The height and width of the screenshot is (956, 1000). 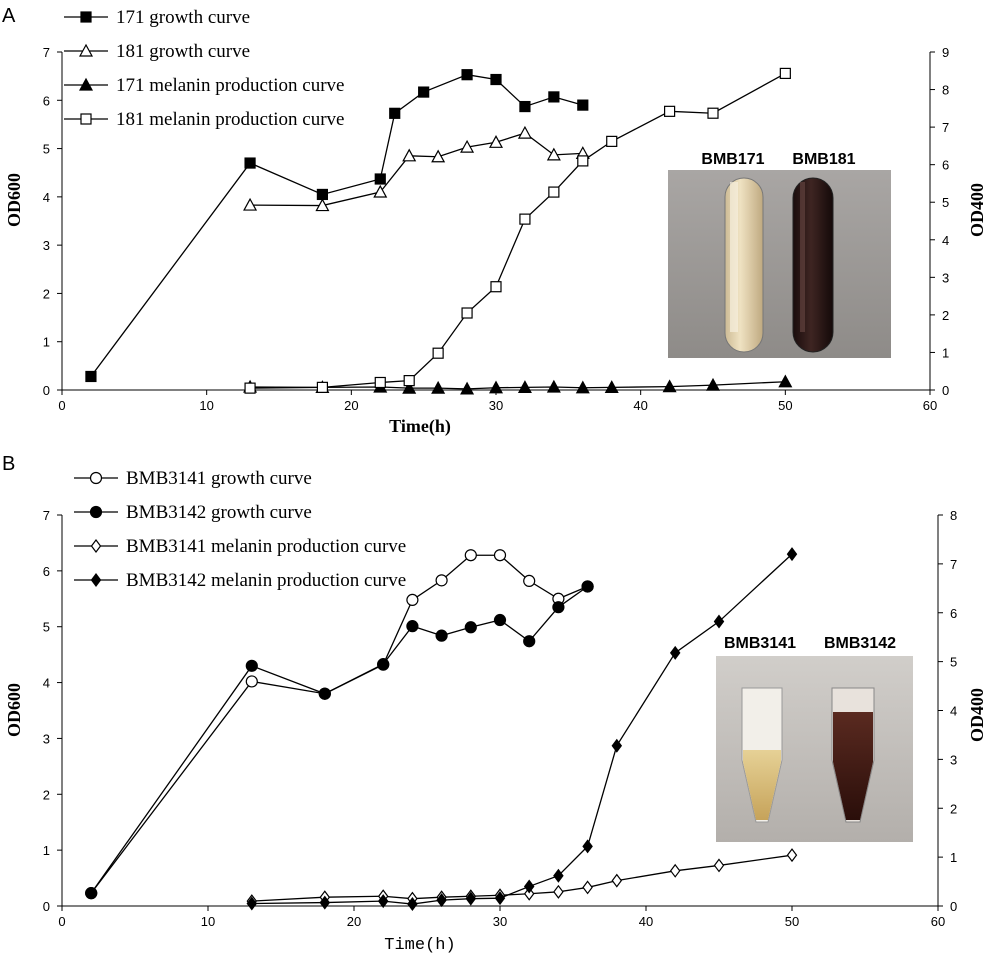 I want to click on tube-photo-b: BMB3141 BMB3142, so click(x=814, y=738).